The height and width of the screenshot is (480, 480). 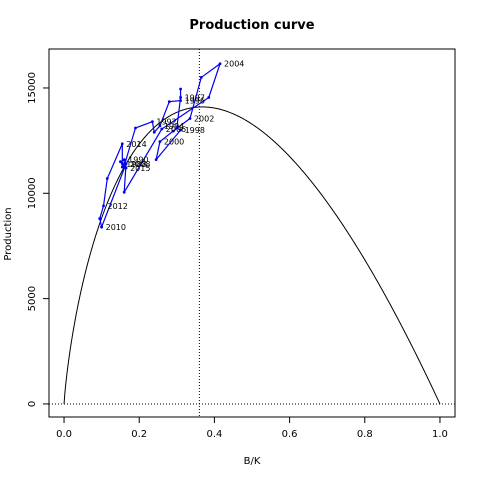 What do you see at coordinates (116, 227) in the screenshot?
I see `data-point-label: 2010` at bounding box center [116, 227].